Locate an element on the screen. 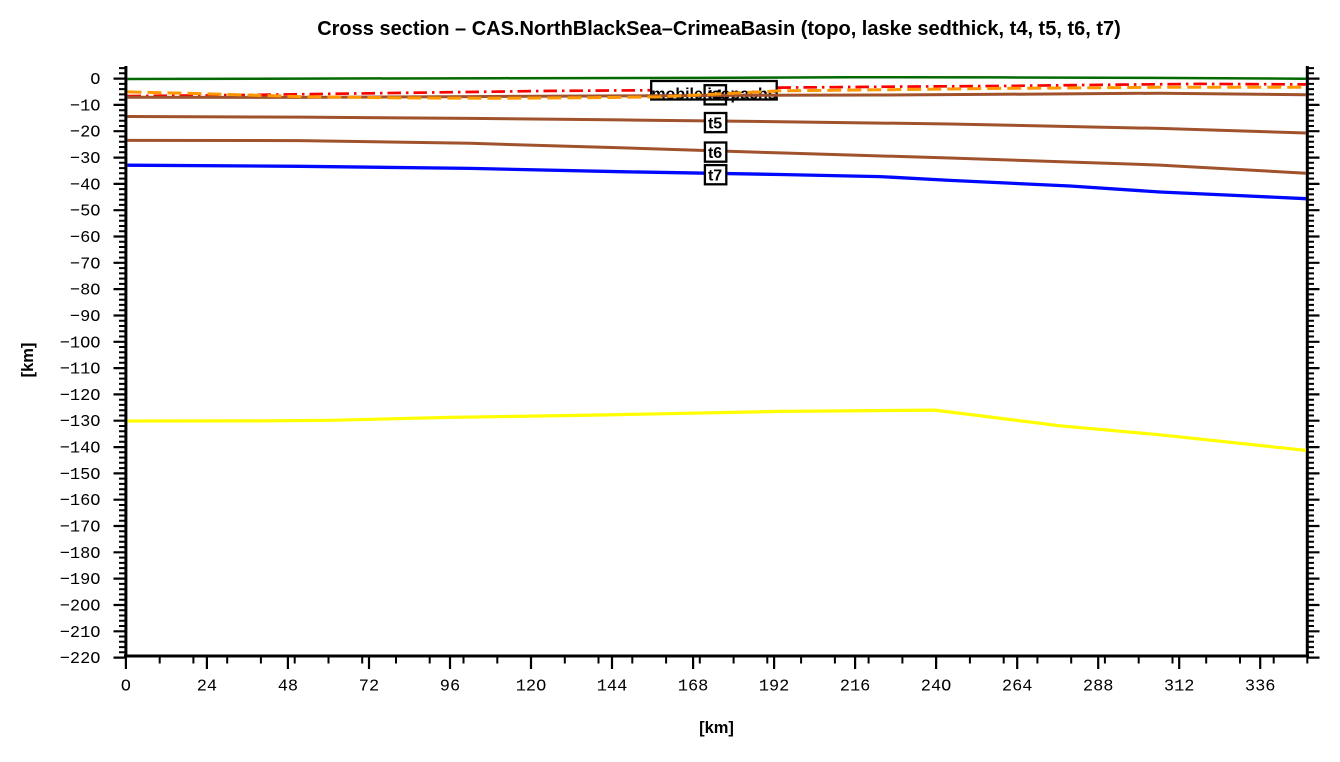 The height and width of the screenshot is (762, 1340). svg-text: 216 is located at coordinates (855, 687).